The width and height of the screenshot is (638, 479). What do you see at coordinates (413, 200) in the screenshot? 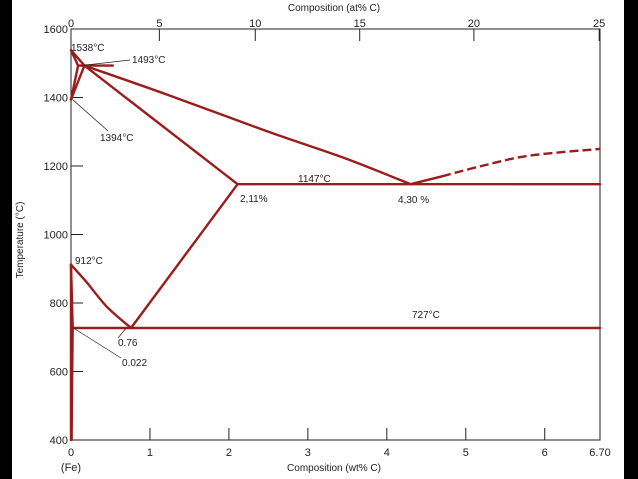
I see `label-4-30: 4,30 %` at bounding box center [413, 200].